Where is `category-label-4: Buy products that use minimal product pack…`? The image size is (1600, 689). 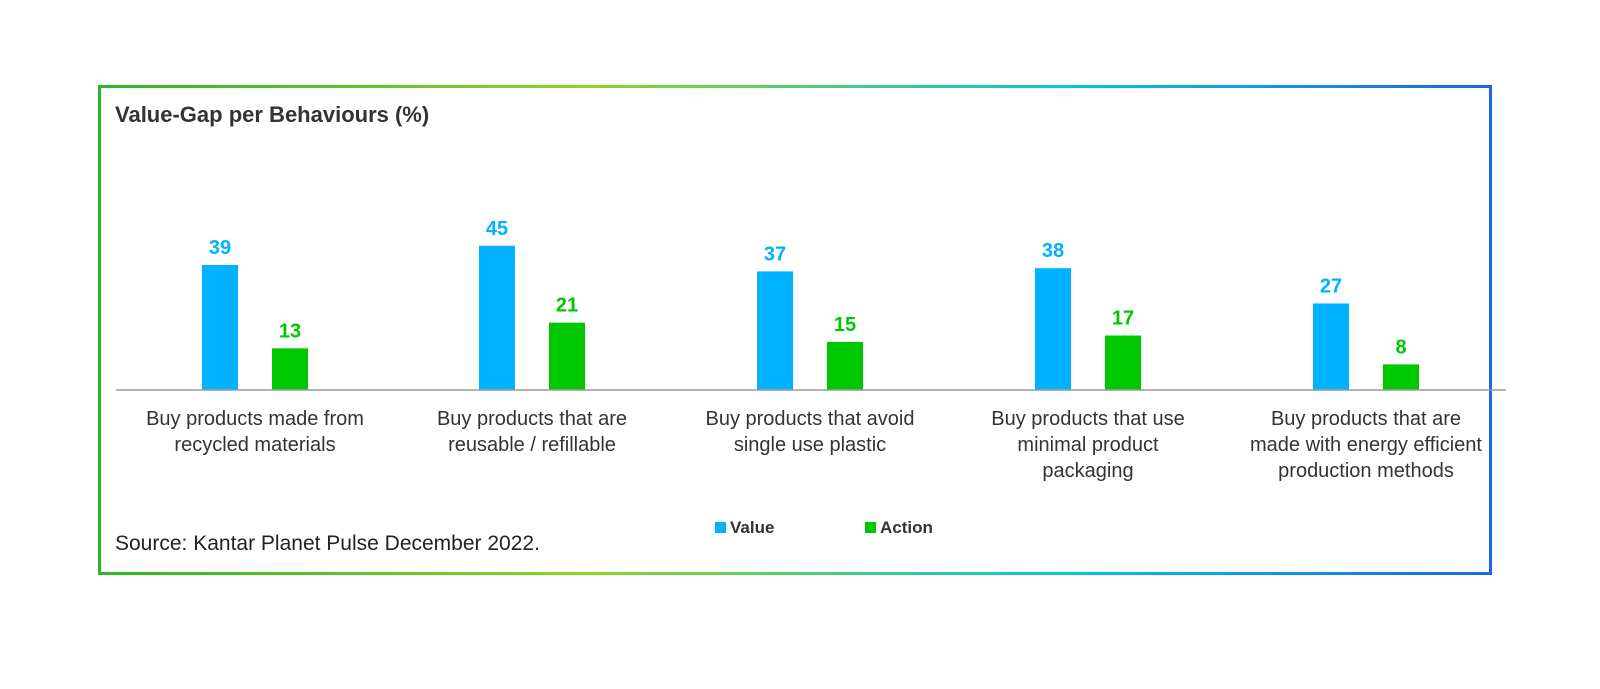
category-label-4: Buy products that use minimal product pack… is located at coordinates (1087, 445).